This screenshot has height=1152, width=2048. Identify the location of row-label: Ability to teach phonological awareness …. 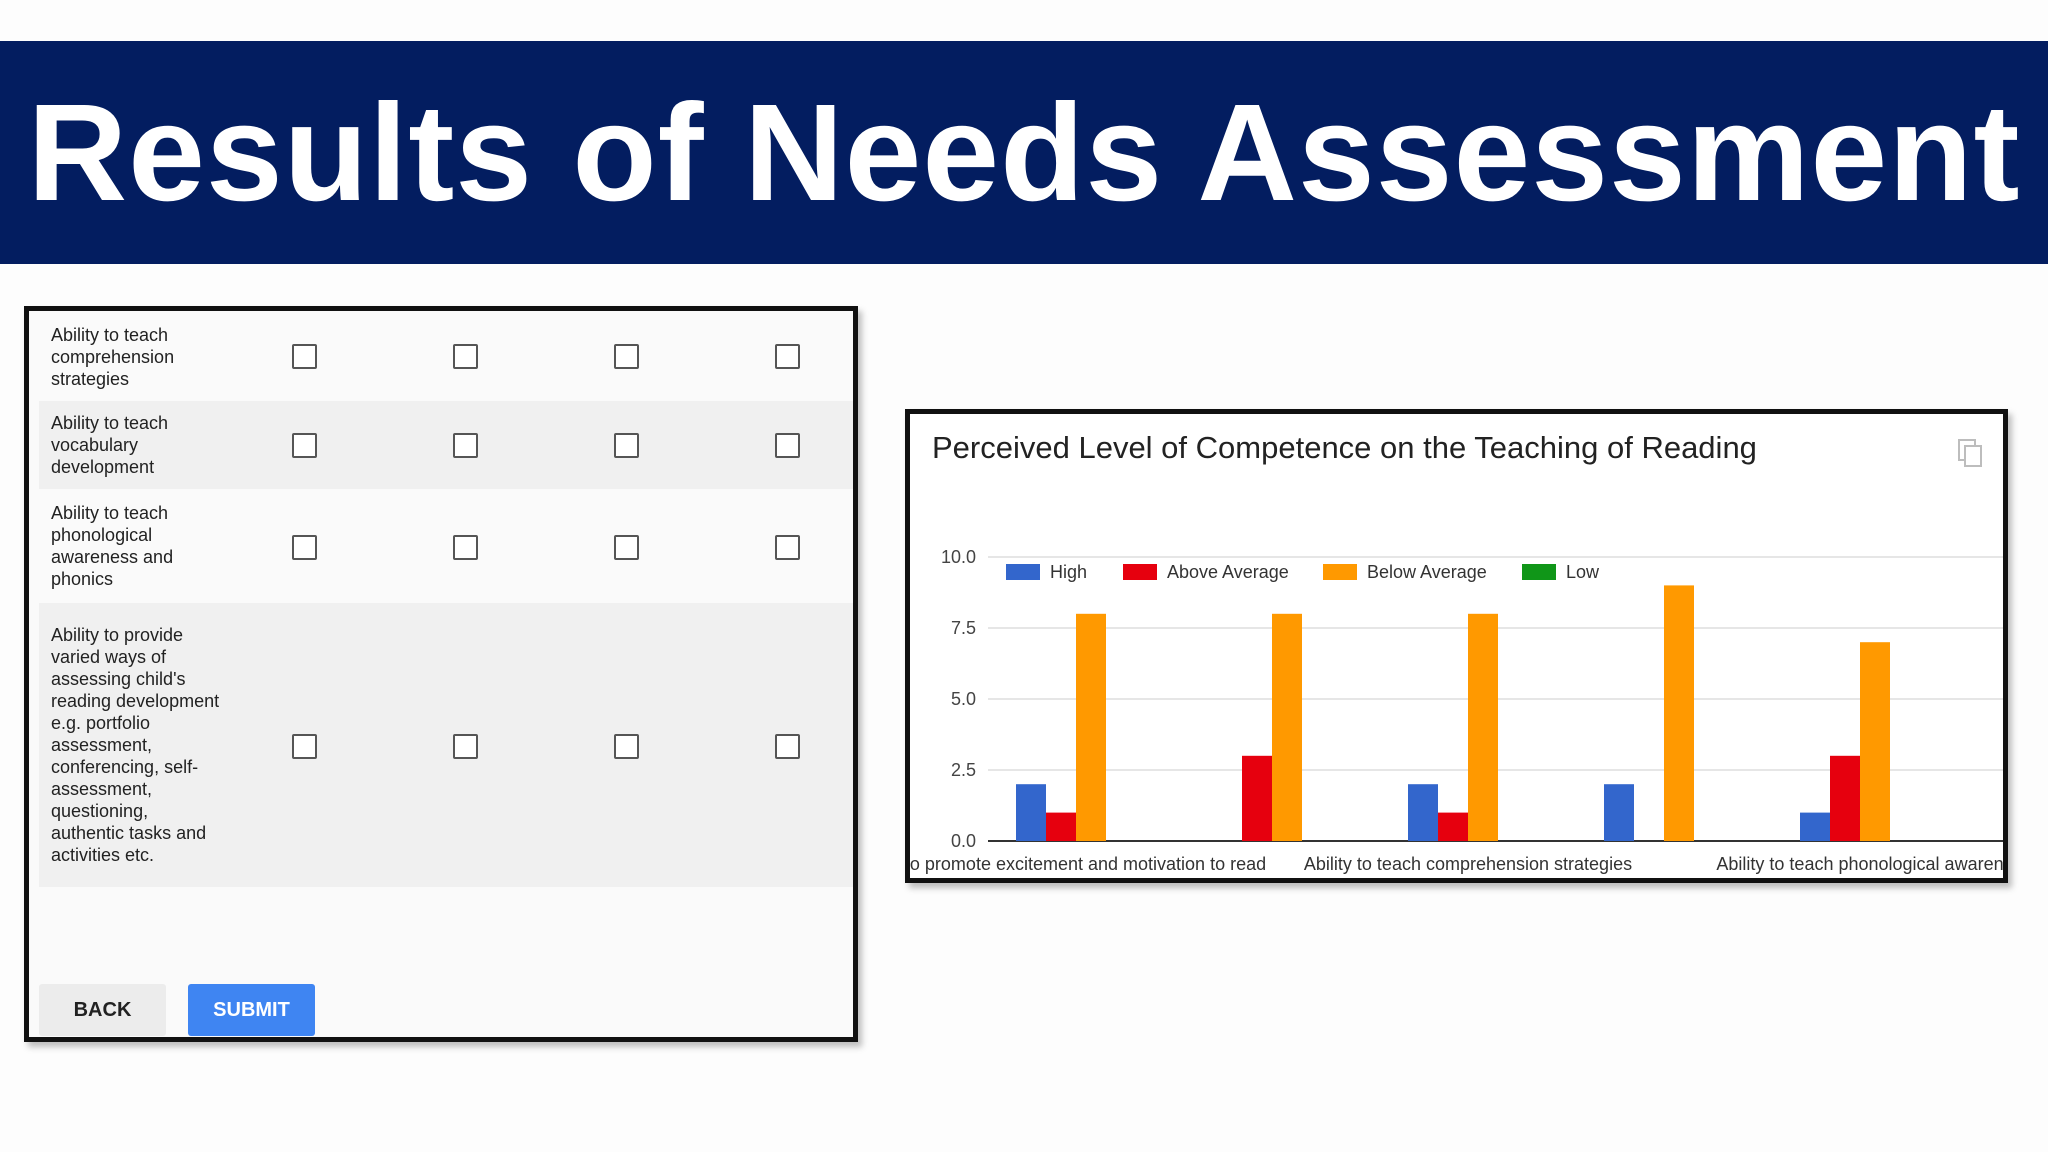
(112, 546).